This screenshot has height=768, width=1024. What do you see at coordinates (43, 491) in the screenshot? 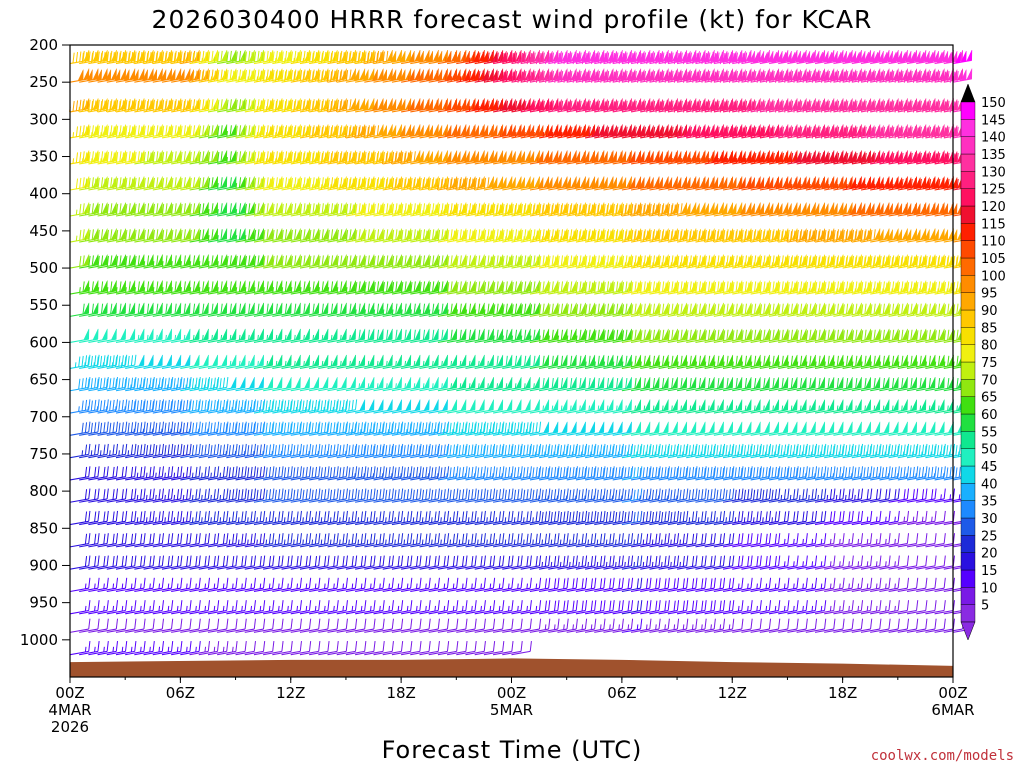
I see `y-tick-label: 800` at bounding box center [43, 491].